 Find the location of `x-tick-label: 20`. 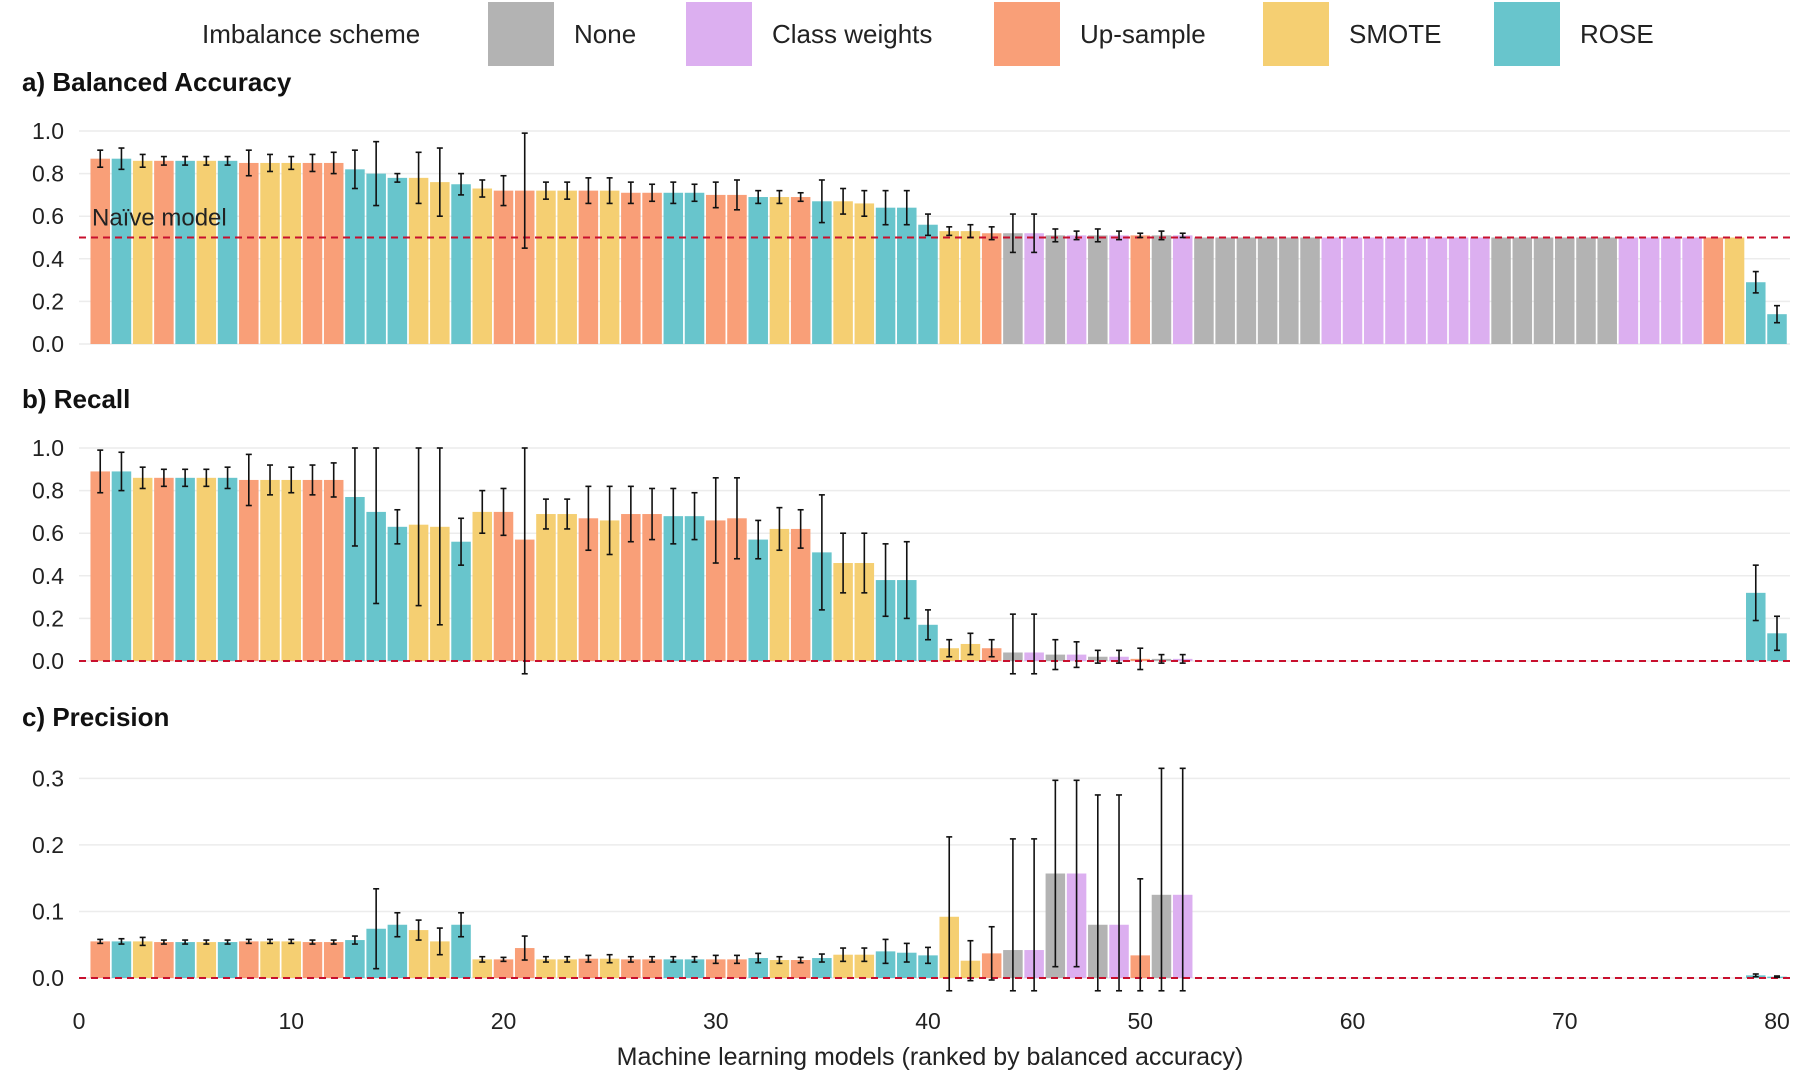

x-tick-label: 20 is located at coordinates (504, 1021).